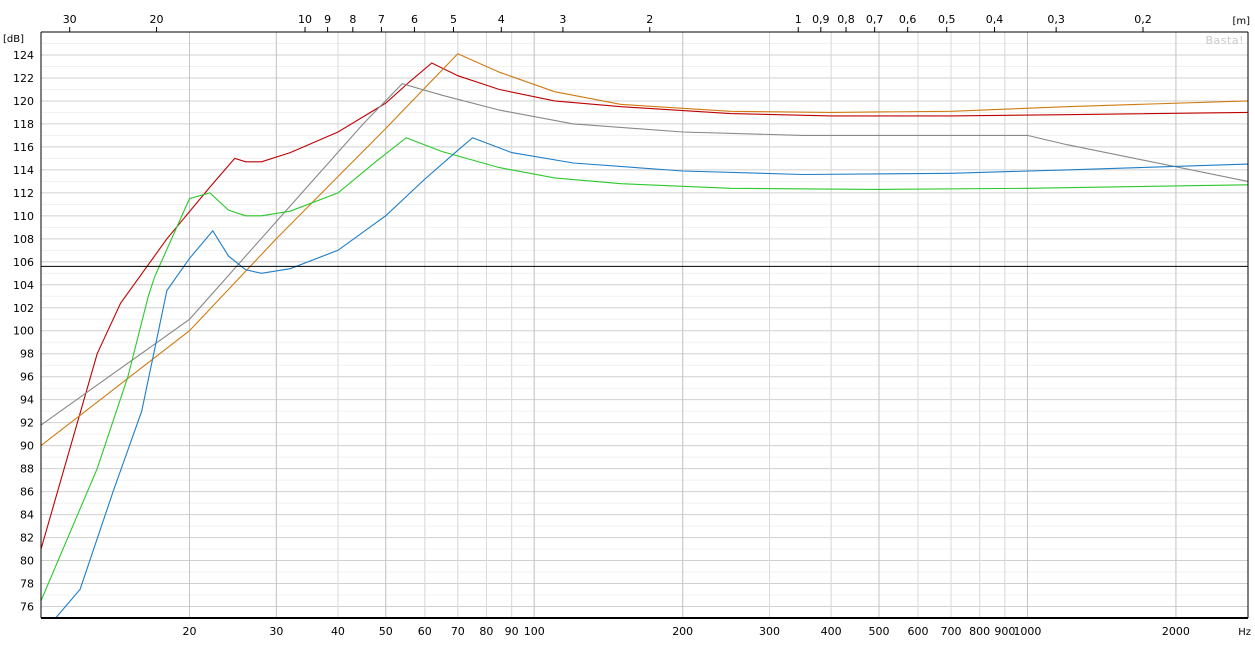 Image resolution: width=1255 pixels, height=649 pixels. What do you see at coordinates (27, 584) in the screenshot?
I see `y-tick-label: 78` at bounding box center [27, 584].